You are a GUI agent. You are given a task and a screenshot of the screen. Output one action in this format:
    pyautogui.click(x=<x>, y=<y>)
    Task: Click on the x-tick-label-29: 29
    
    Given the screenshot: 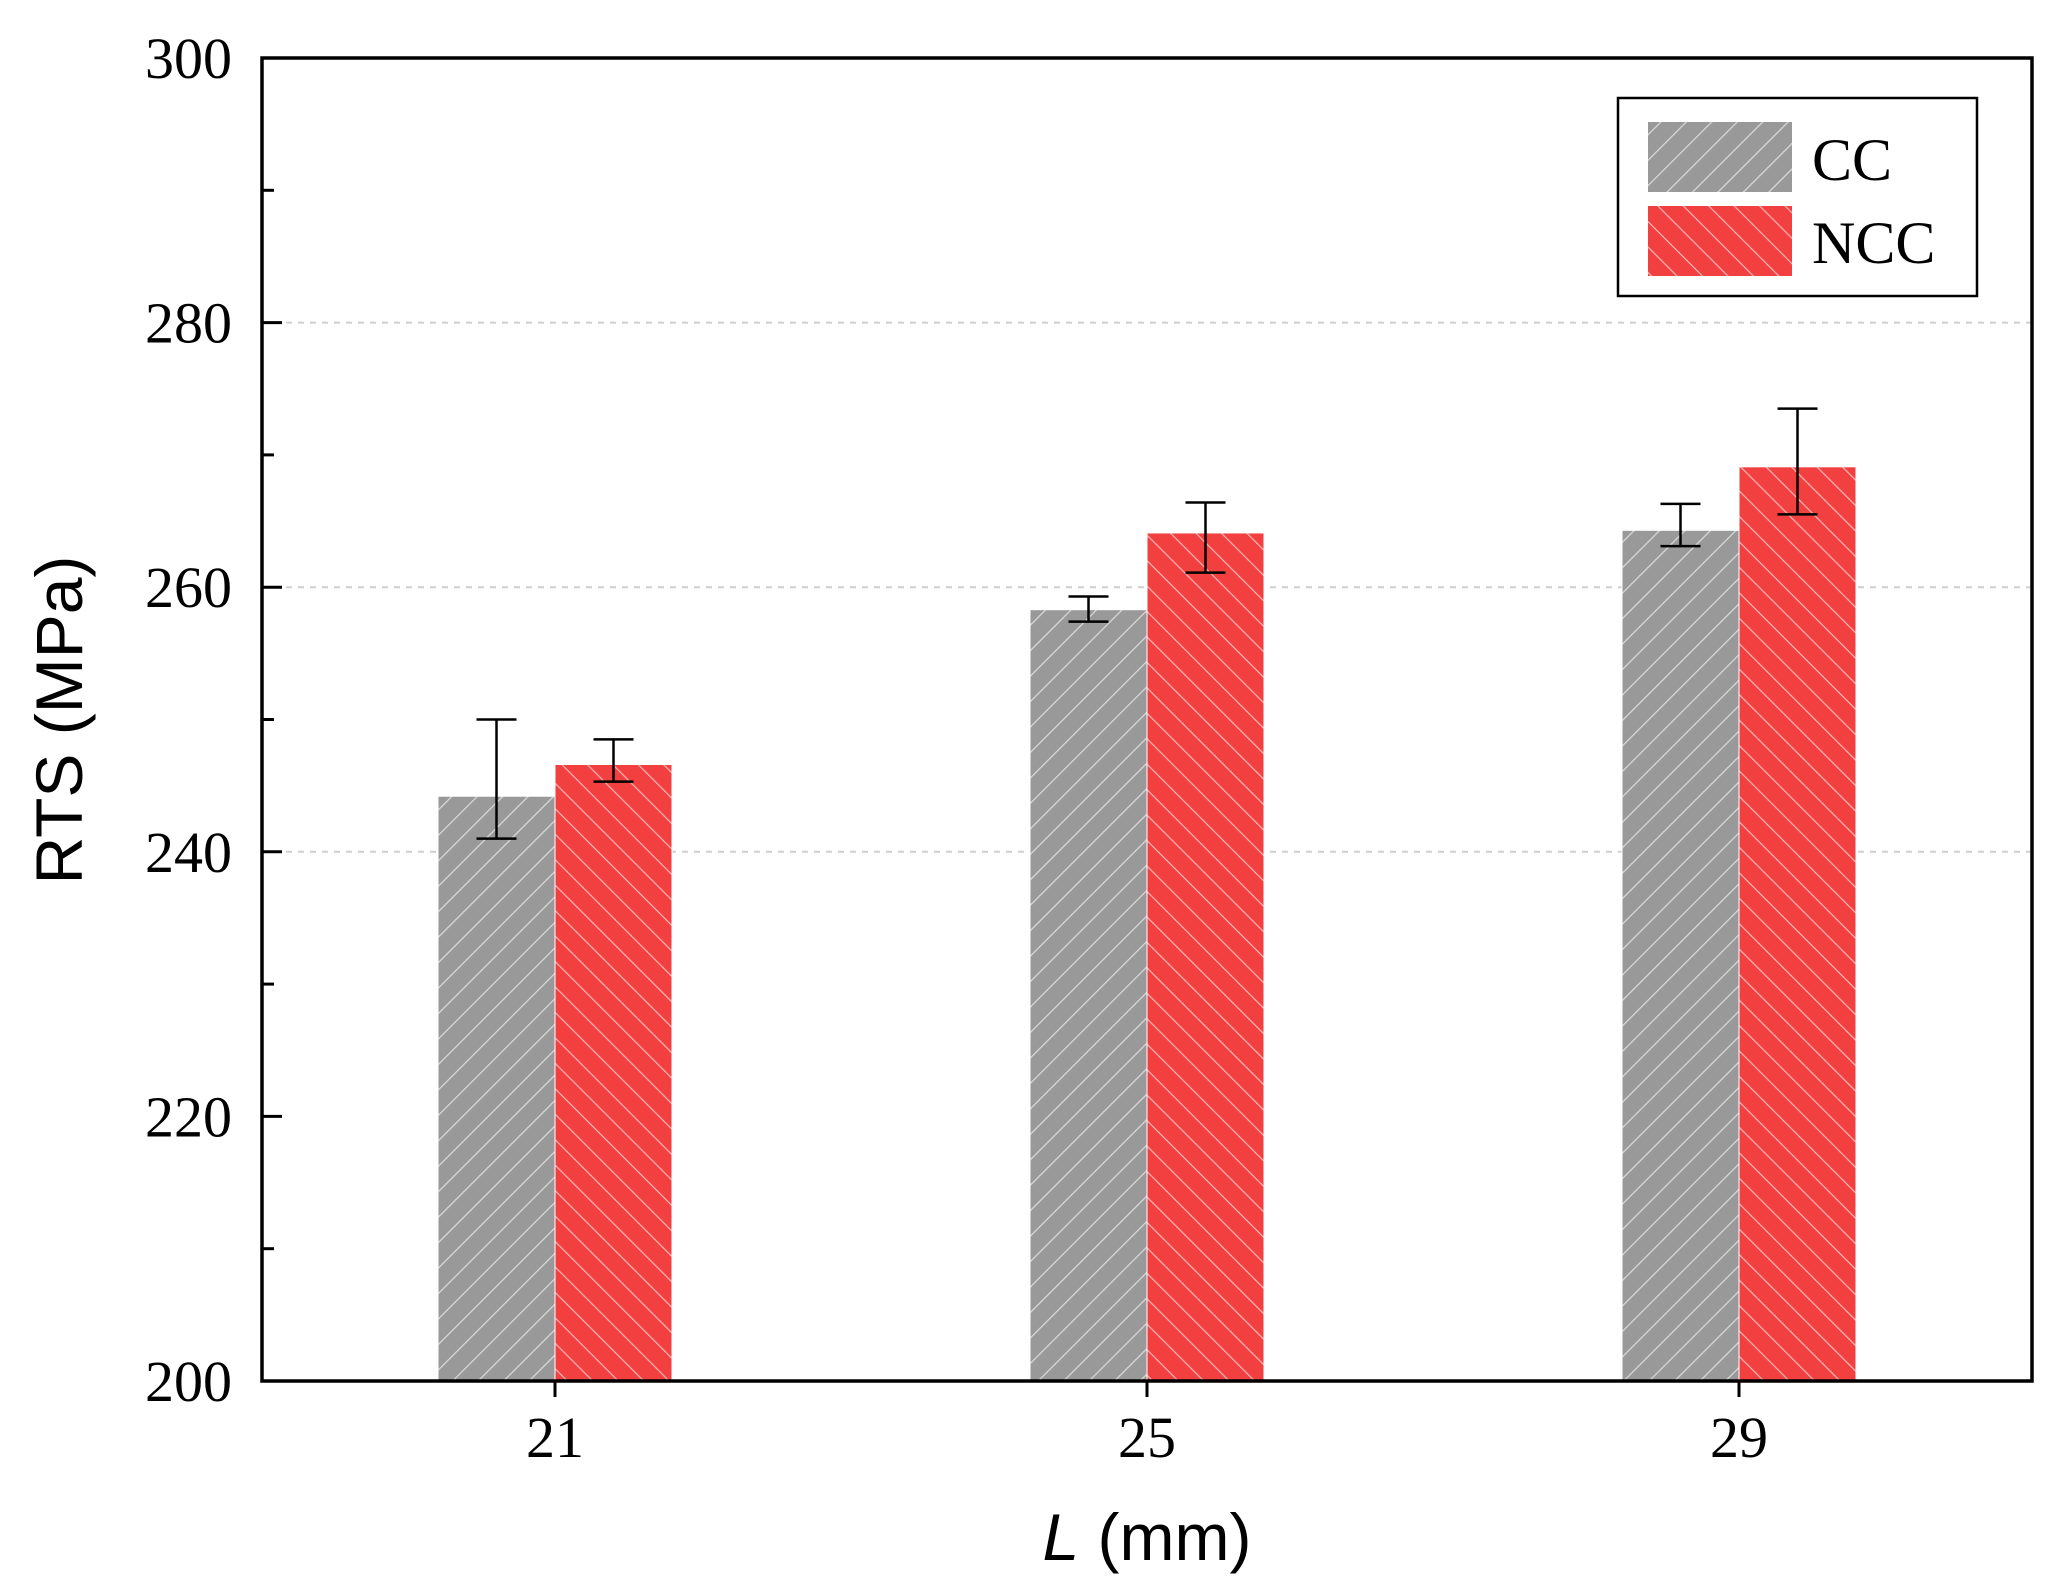 What is the action you would take?
    pyautogui.click(x=1739, y=1437)
    